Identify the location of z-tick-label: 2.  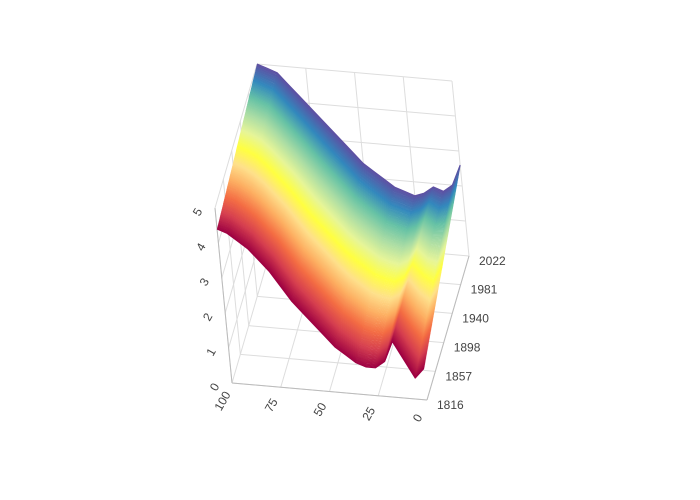
(208, 316).